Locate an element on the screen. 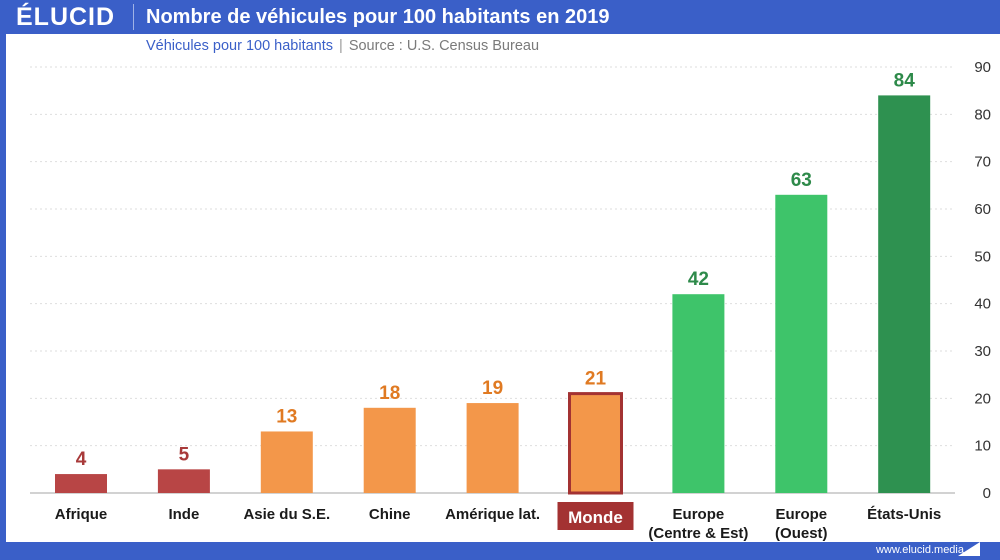 This screenshot has width=1000, height=560. elucid-logo: ÉLUCID is located at coordinates (66, 17).